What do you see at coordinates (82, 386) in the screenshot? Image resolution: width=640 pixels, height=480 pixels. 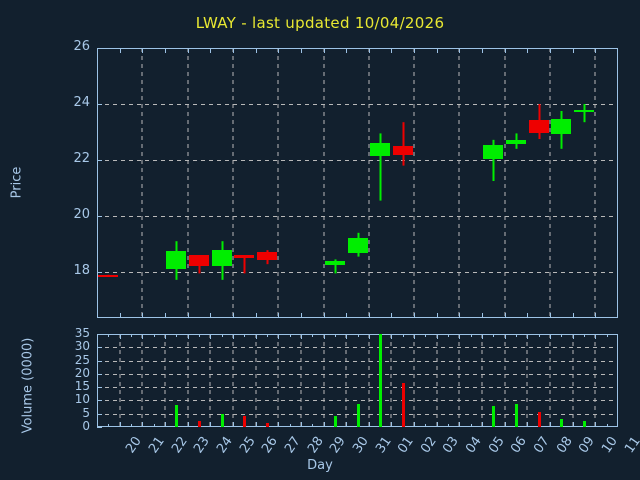 I see `volume-tick-label: 15` at bounding box center [82, 386].